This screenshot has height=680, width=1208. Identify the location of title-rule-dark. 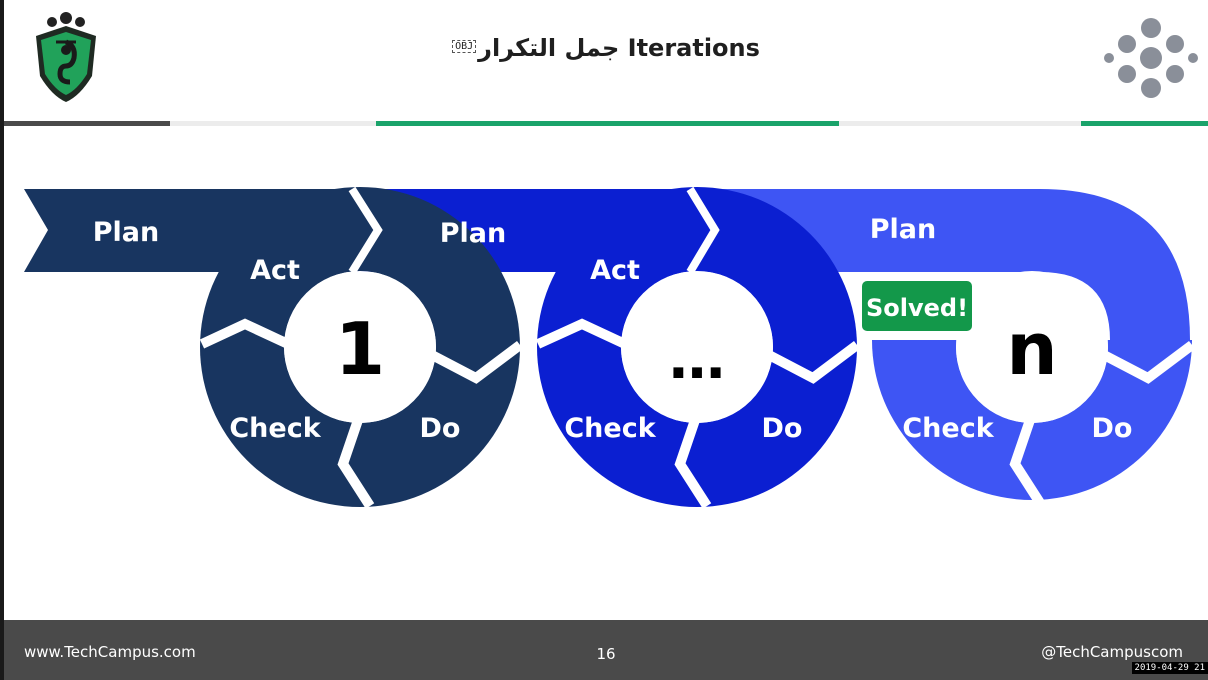
(87, 123).